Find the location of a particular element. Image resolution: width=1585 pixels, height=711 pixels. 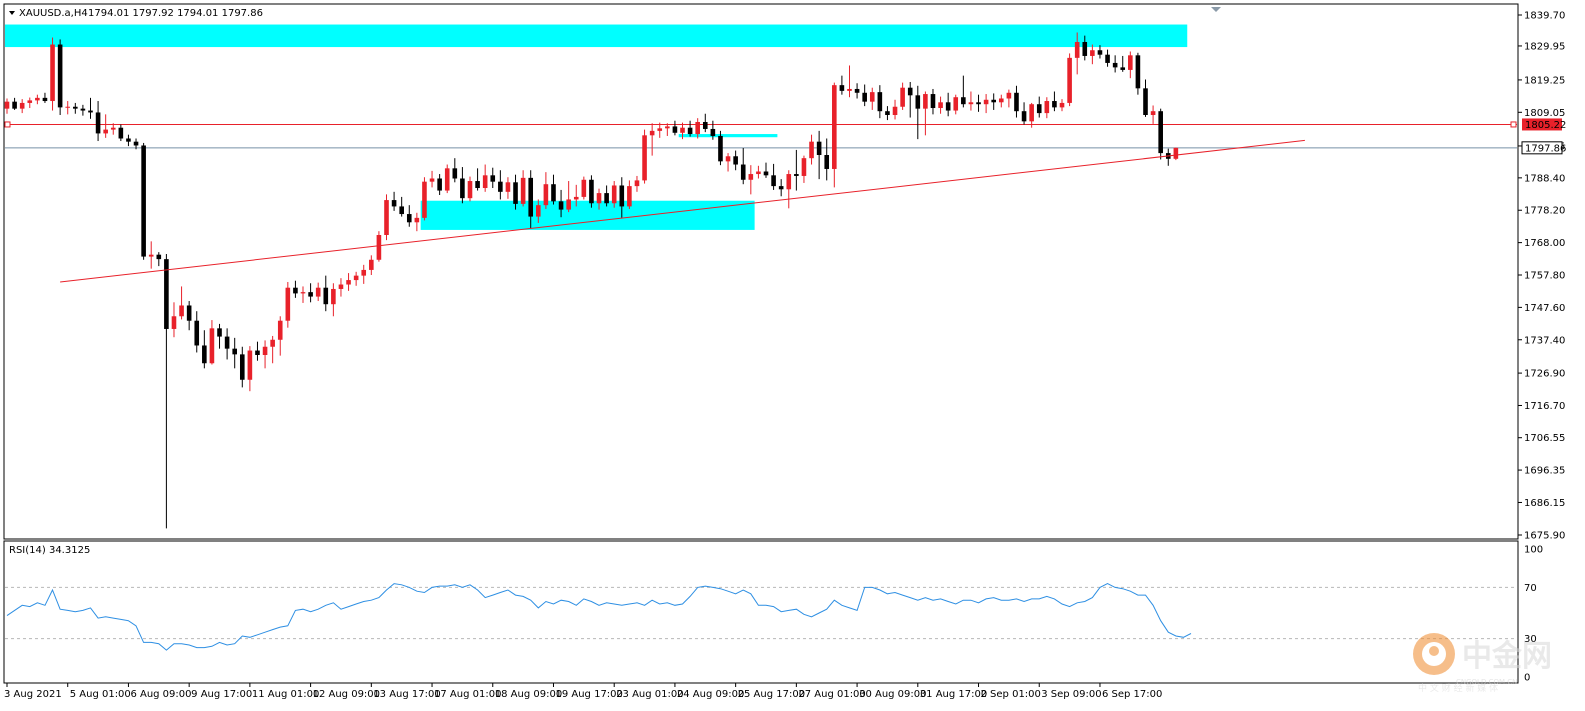

chart-shift-marker-icon is located at coordinates (1216, 9).